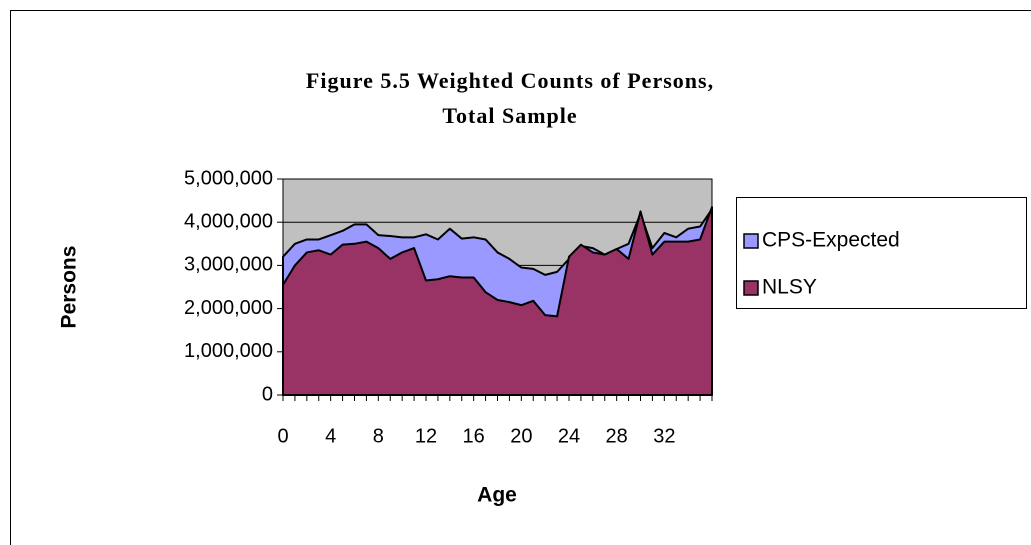 The height and width of the screenshot is (545, 1031). Describe the element at coordinates (510, 80) in the screenshot. I see `chart-title: Figure 5.5 Weighted Counts of Persons,` at that location.